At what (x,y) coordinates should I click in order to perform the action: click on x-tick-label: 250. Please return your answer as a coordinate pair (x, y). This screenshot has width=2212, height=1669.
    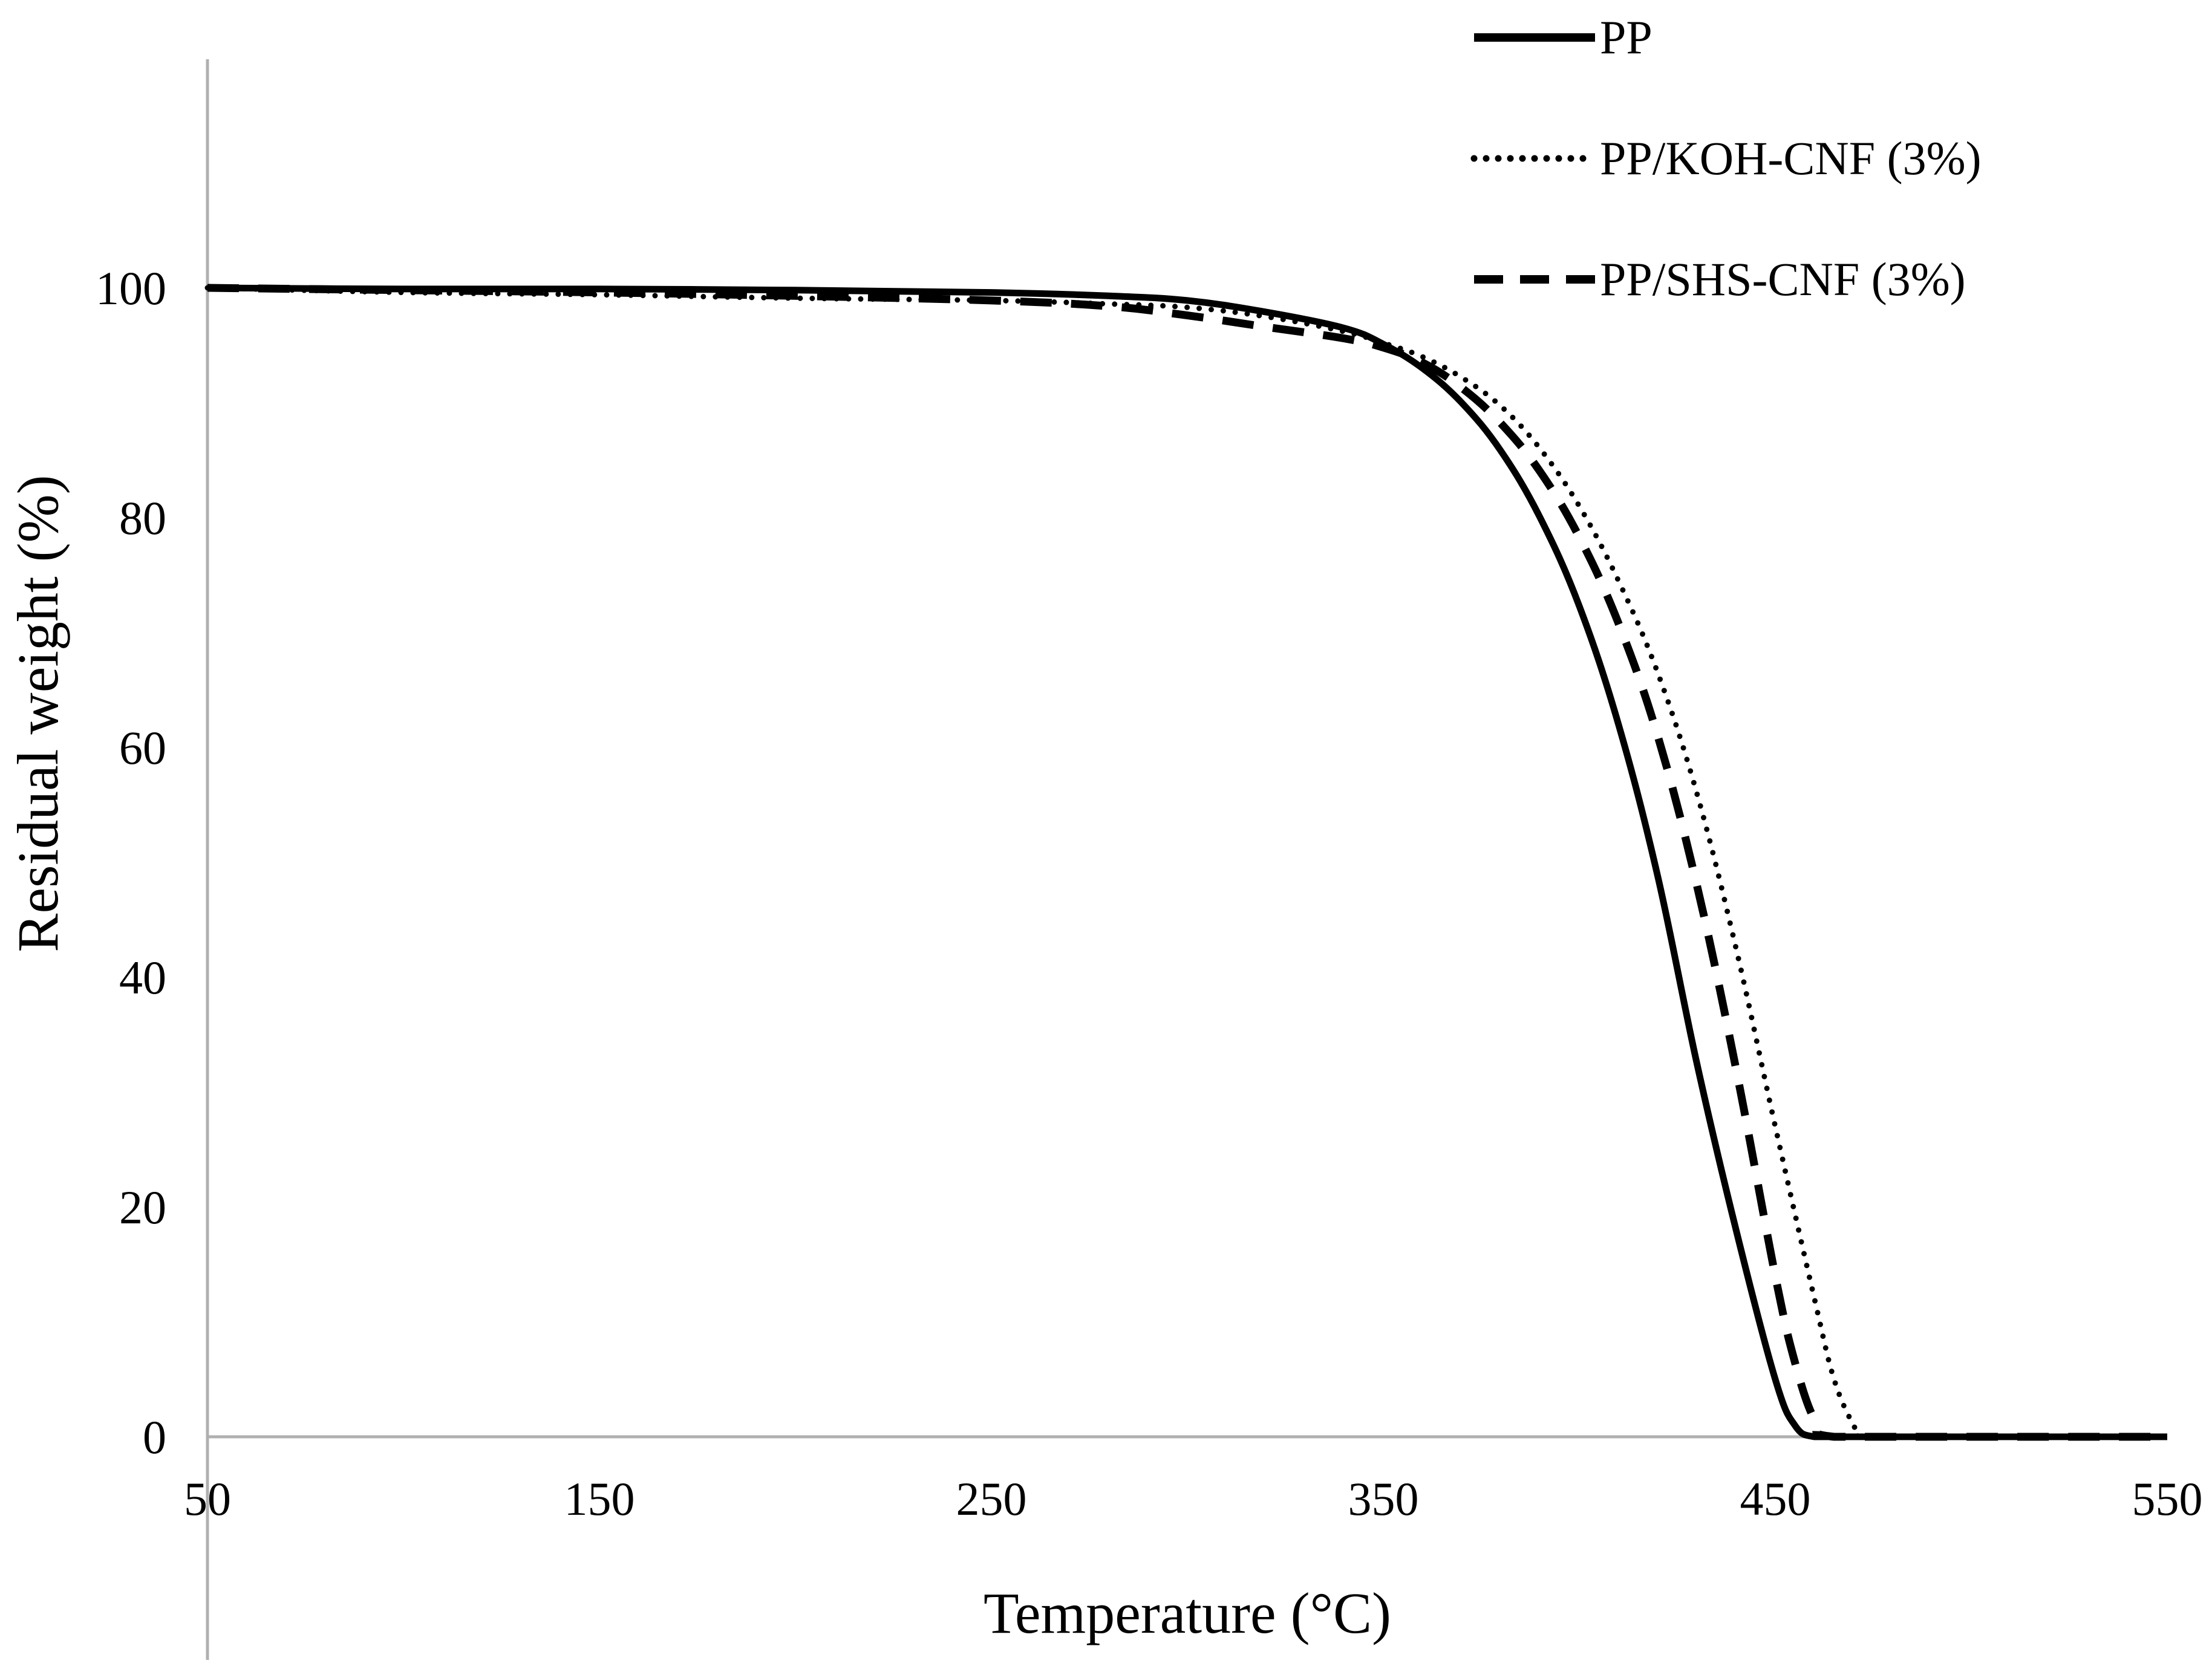
    Looking at the image, I should click on (991, 1498).